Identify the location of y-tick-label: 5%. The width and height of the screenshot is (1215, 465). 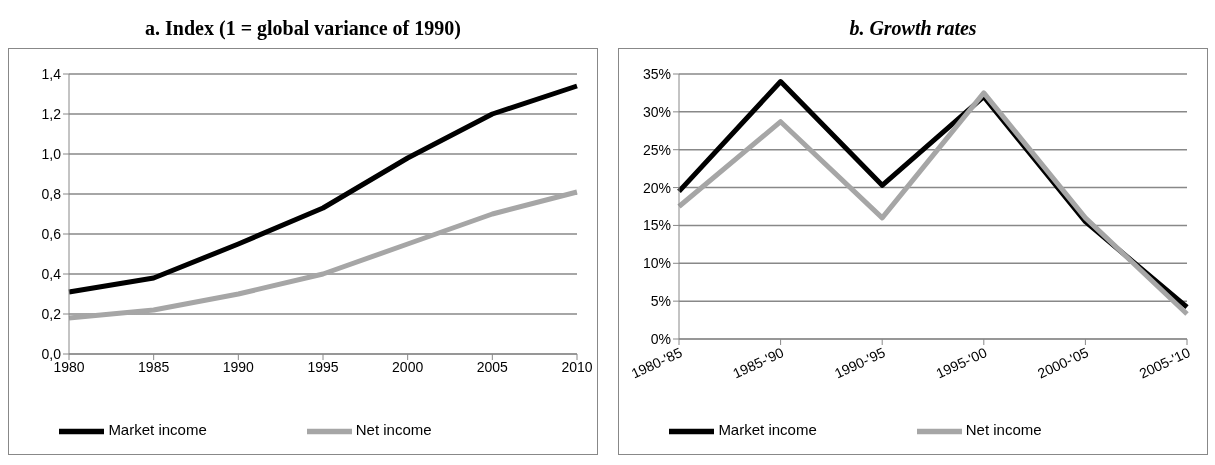
(660, 301).